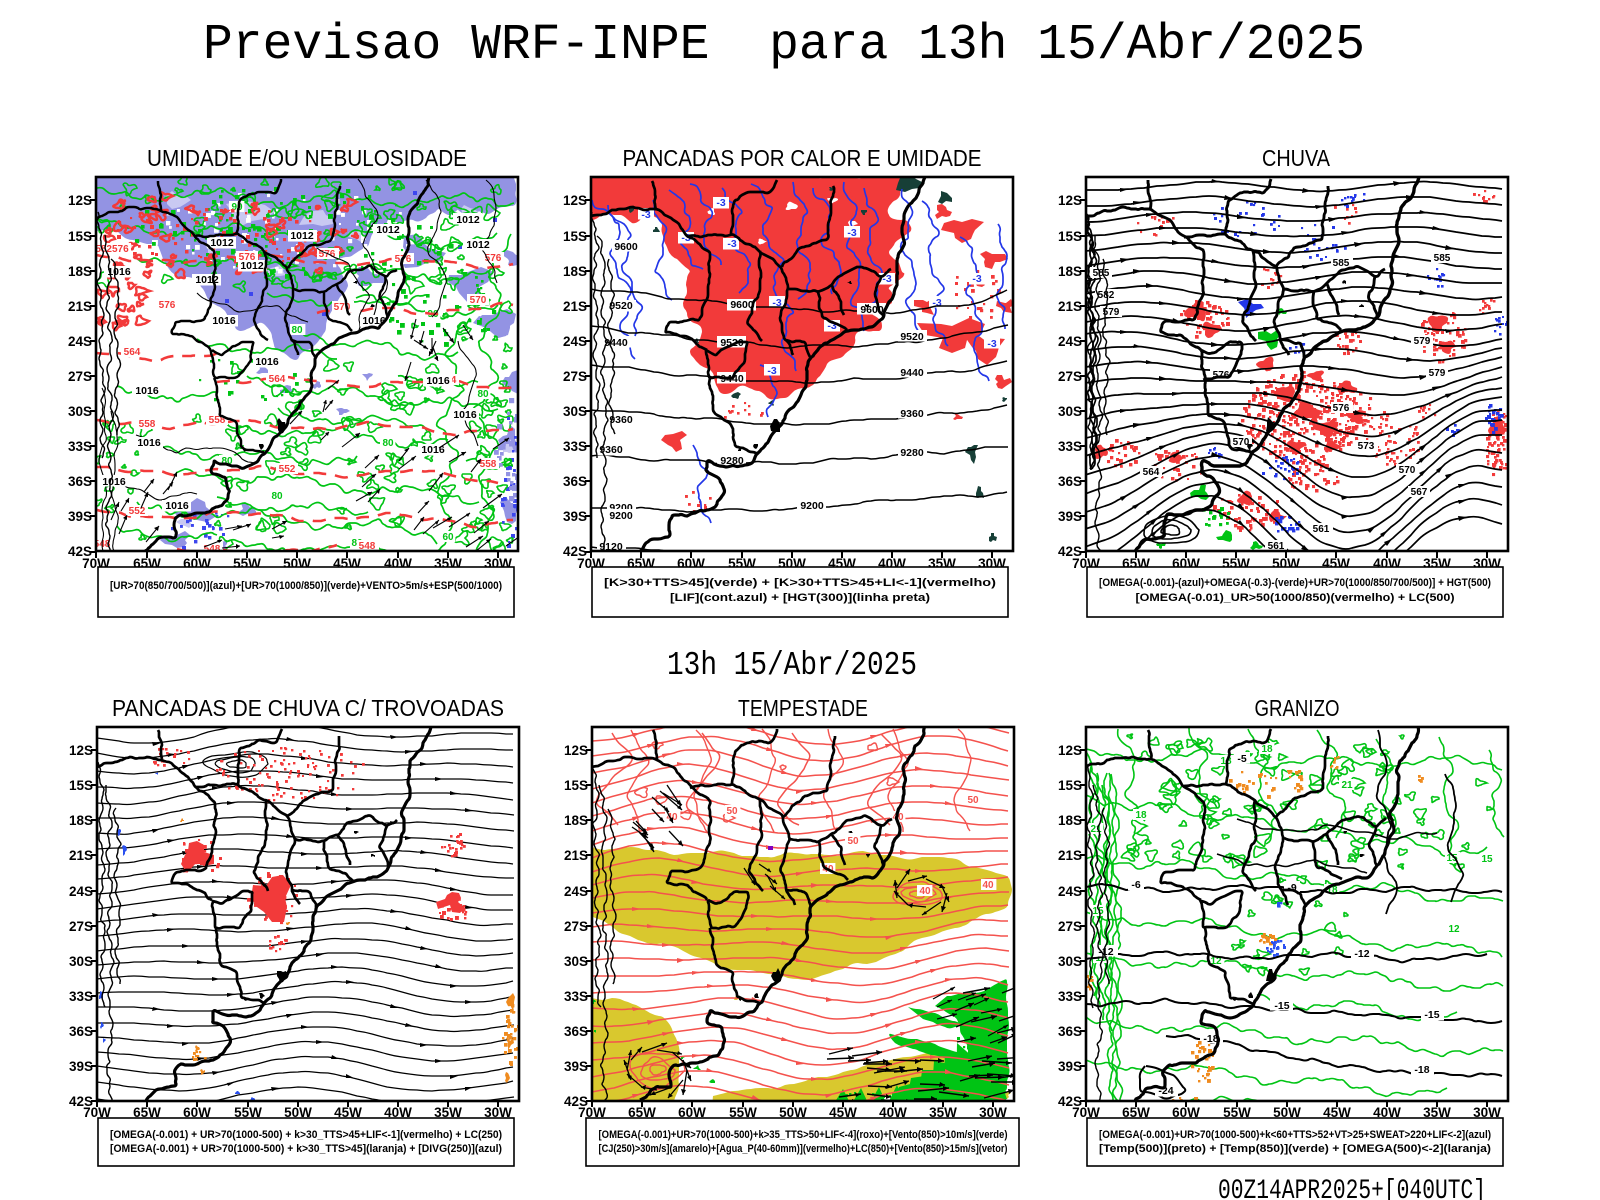 The height and width of the screenshot is (1200, 1600). What do you see at coordinates (1352, 1188) in the screenshot?
I see `svg-text: 00Z14APR2025+[040UTC]` at bounding box center [1352, 1188].